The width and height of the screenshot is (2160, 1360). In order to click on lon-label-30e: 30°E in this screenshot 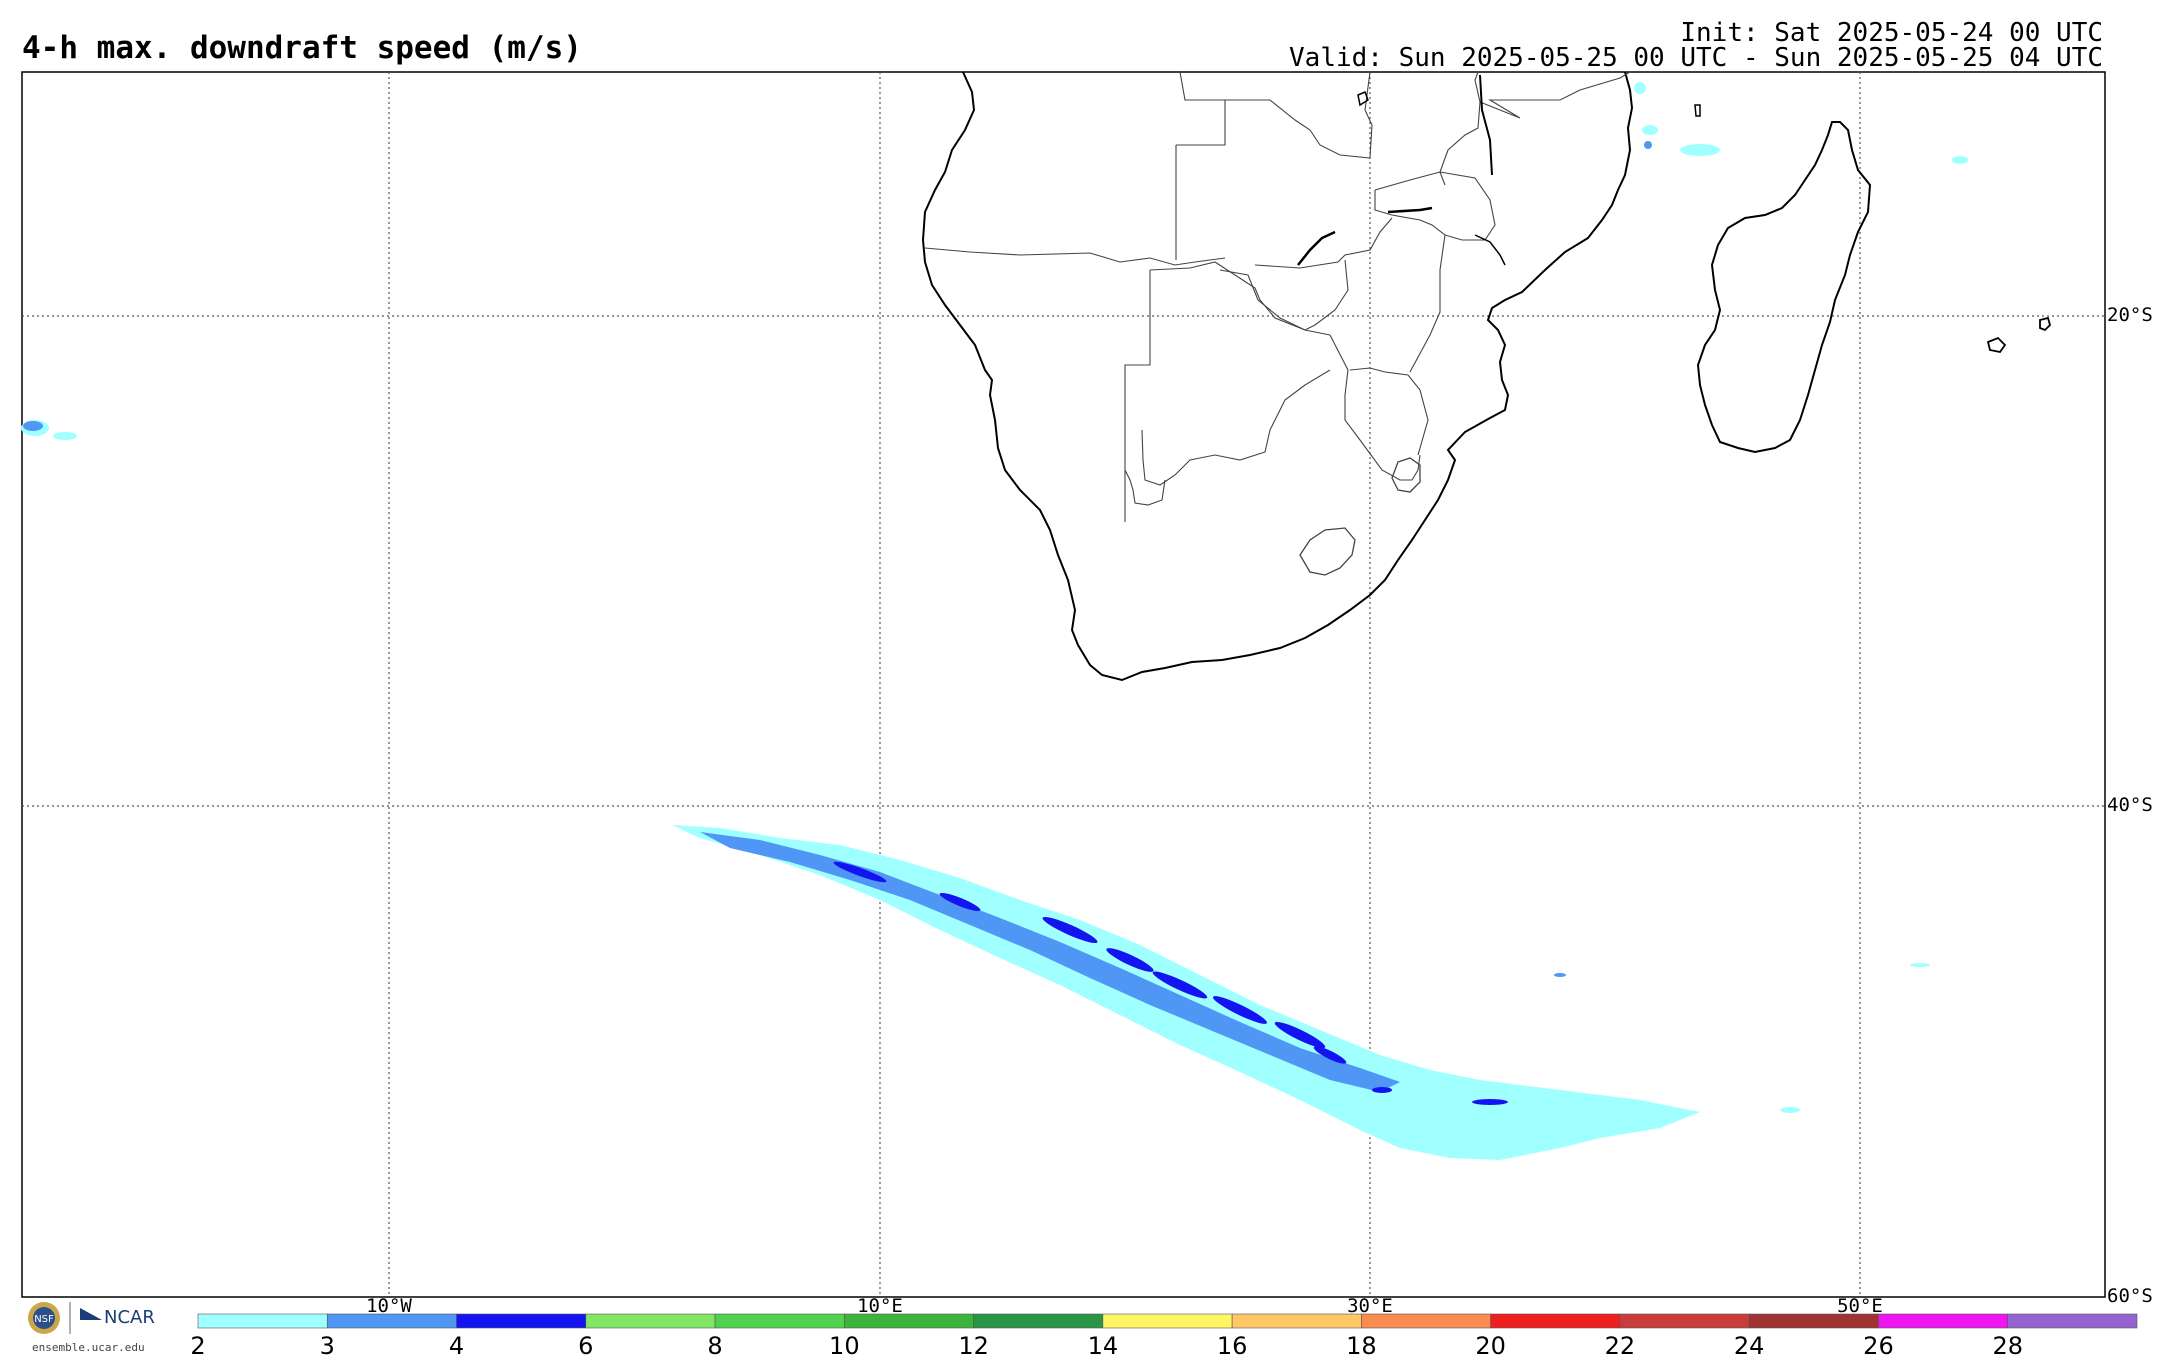, I will do `click(1370, 1306)`.